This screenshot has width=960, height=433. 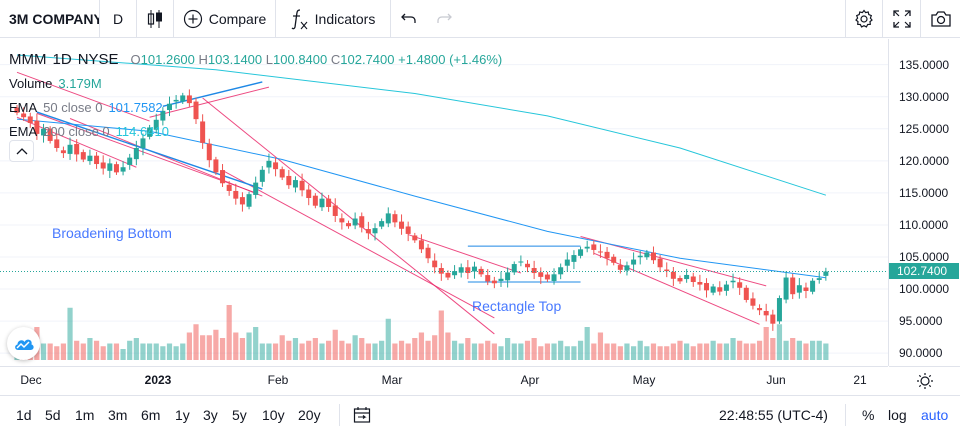 I want to click on legend-collapse-button, so click(x=21, y=151).